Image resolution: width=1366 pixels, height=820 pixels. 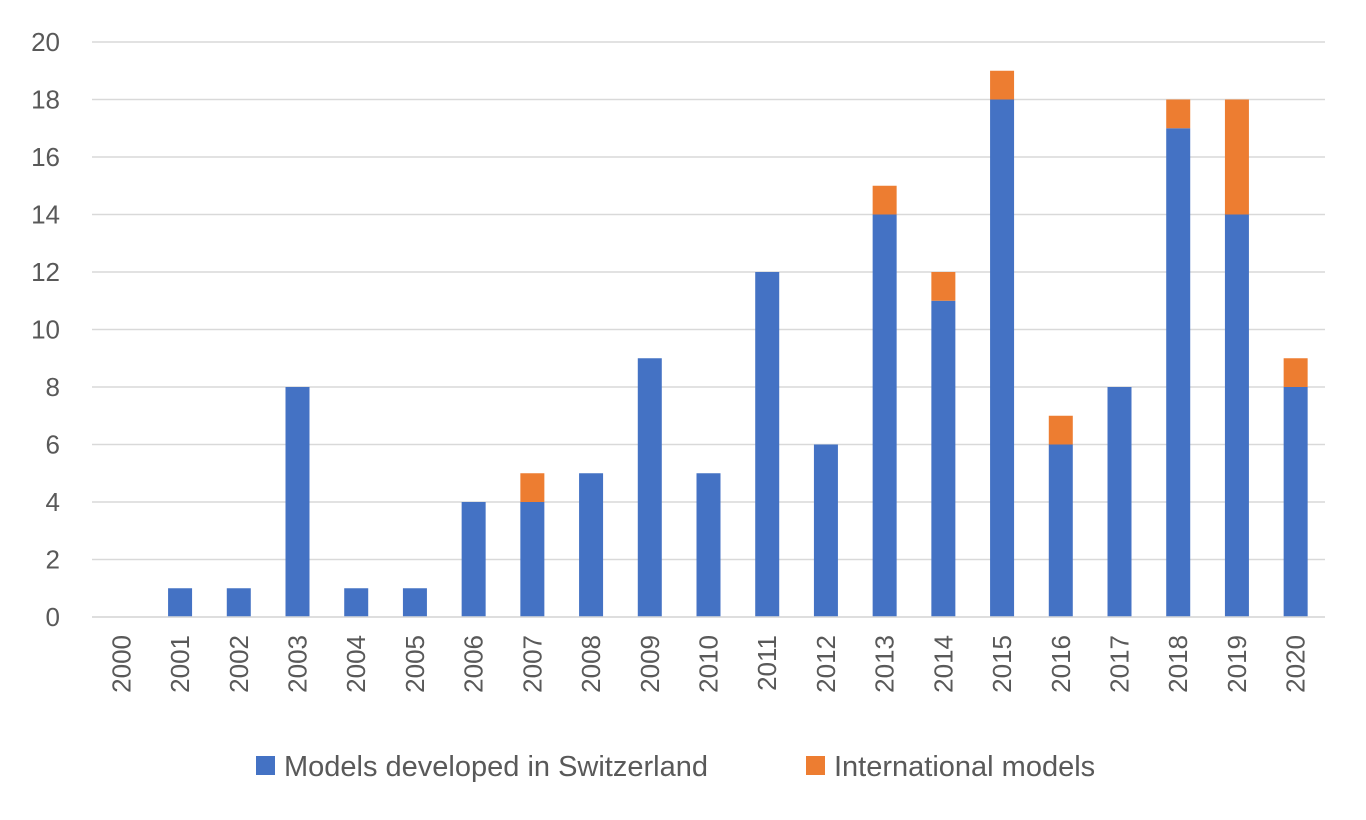 I want to click on x-tick-label: 2016, so click(x=1061, y=664).